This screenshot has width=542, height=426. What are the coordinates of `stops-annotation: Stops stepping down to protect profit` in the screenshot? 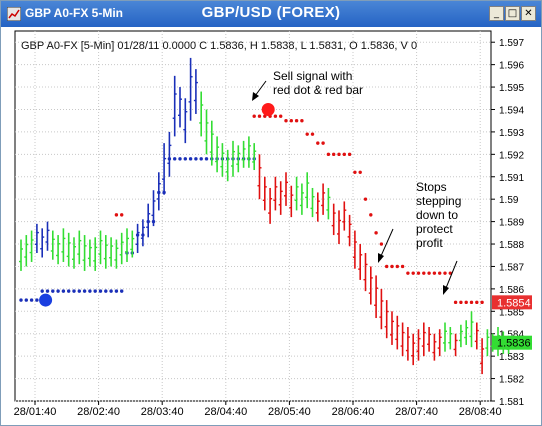 It's located at (419, 237).